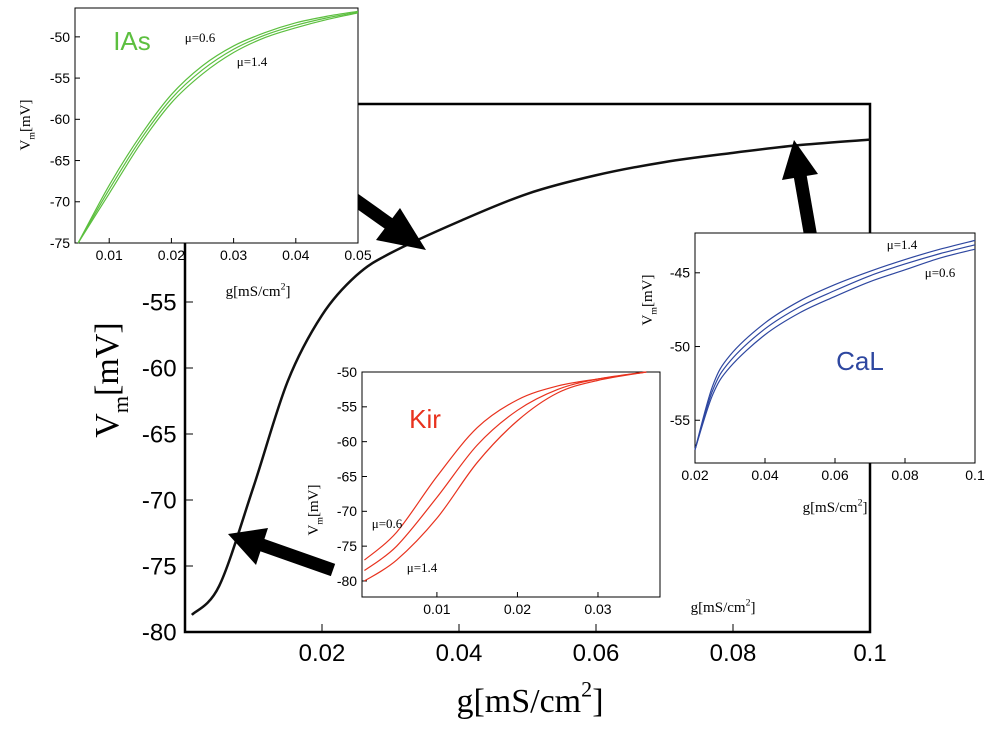 Image resolution: width=1000 pixels, height=736 pixels. I want to click on inset-title: IAs, so click(132, 41).